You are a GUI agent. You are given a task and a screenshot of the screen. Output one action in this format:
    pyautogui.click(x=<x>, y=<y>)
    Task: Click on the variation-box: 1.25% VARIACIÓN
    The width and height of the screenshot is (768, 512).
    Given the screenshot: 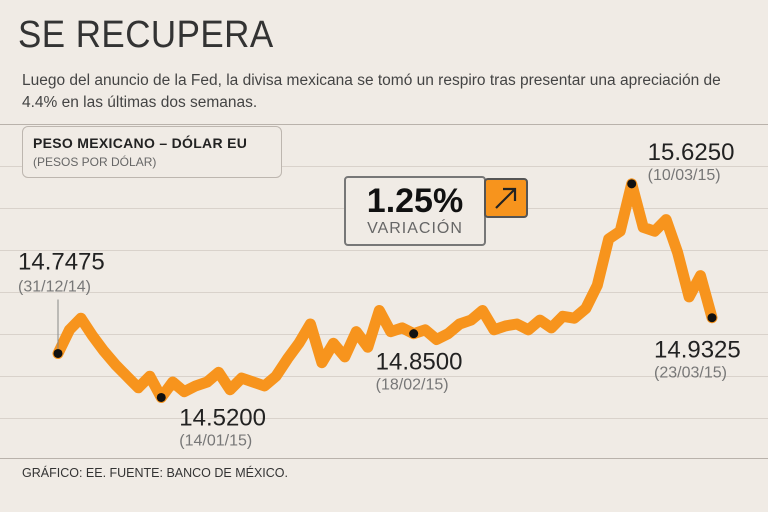 What is the action you would take?
    pyautogui.click(x=415, y=211)
    